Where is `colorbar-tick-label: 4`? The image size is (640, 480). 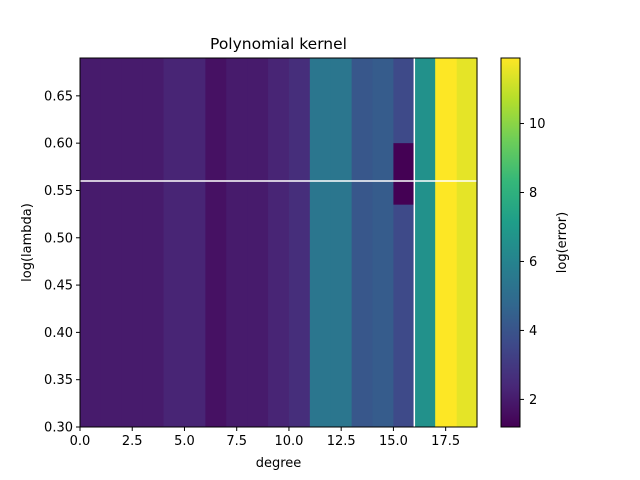
colorbar-tick-label: 4 is located at coordinates (533, 331).